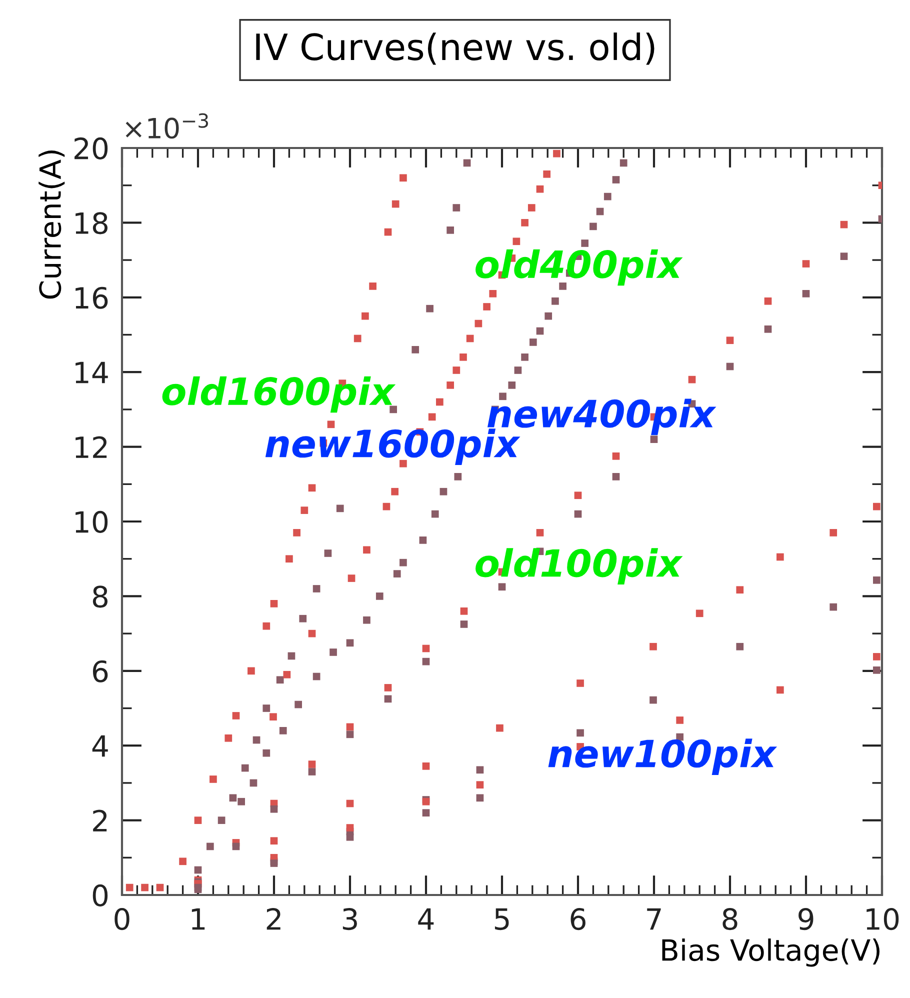 Image resolution: width=910 pixels, height=998 pixels. I want to click on y-tick-label: 14, so click(92, 373).